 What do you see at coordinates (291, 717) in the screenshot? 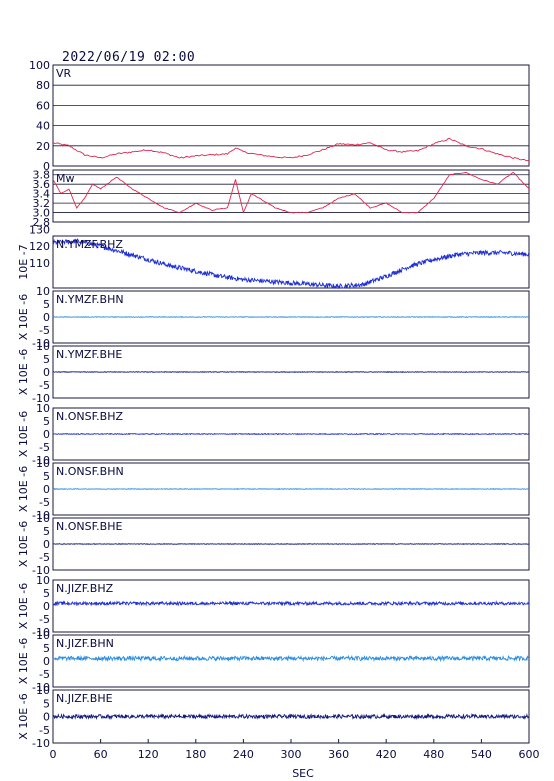
I see `trace-jizf-bhe` at bounding box center [291, 717].